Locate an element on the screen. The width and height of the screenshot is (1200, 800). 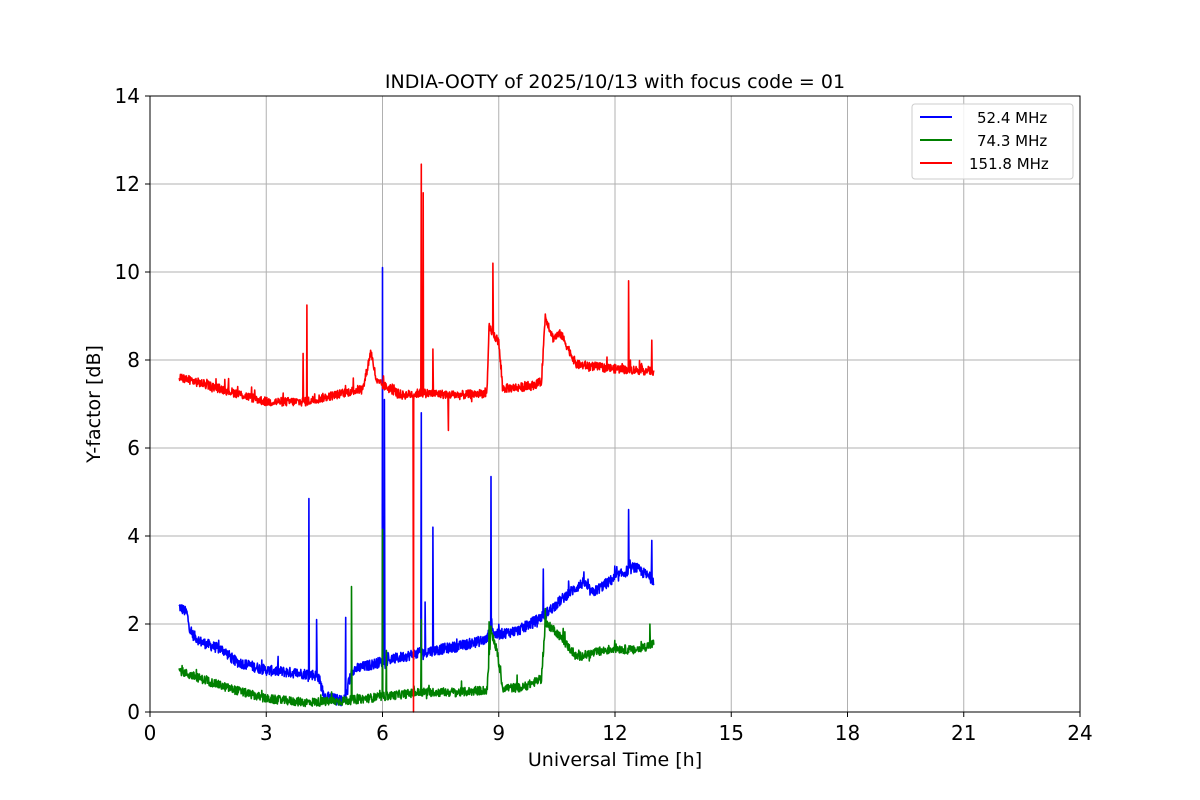
x-tick-label: 15 is located at coordinates (731, 733).